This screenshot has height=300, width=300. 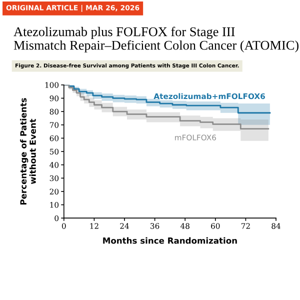 I want to click on y-axis-title: Percentage of Patients without Event, so click(x=28, y=151).